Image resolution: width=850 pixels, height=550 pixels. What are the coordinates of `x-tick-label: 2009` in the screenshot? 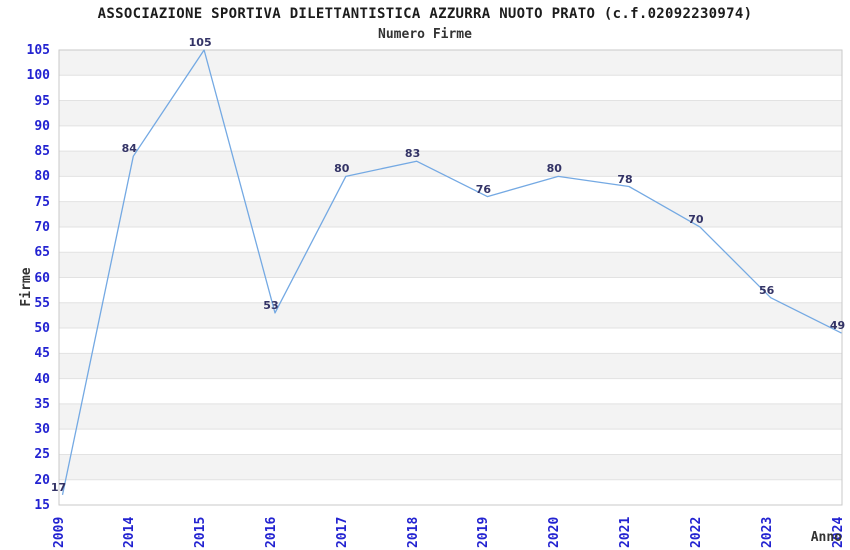 It's located at (59, 532).